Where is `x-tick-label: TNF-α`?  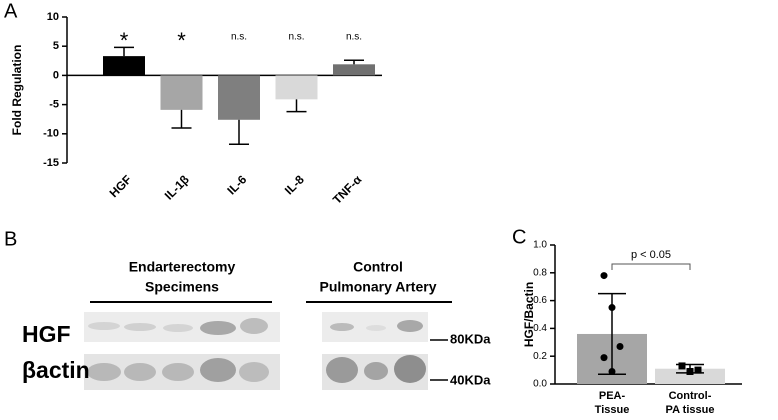
x-tick-label: TNF-α is located at coordinates (347, 189).